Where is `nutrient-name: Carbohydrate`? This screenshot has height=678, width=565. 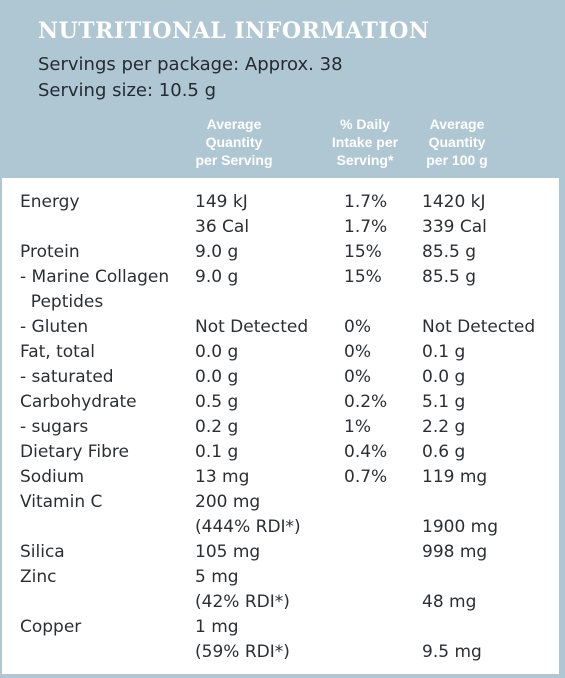 nutrient-name: Carbohydrate is located at coordinates (78, 402).